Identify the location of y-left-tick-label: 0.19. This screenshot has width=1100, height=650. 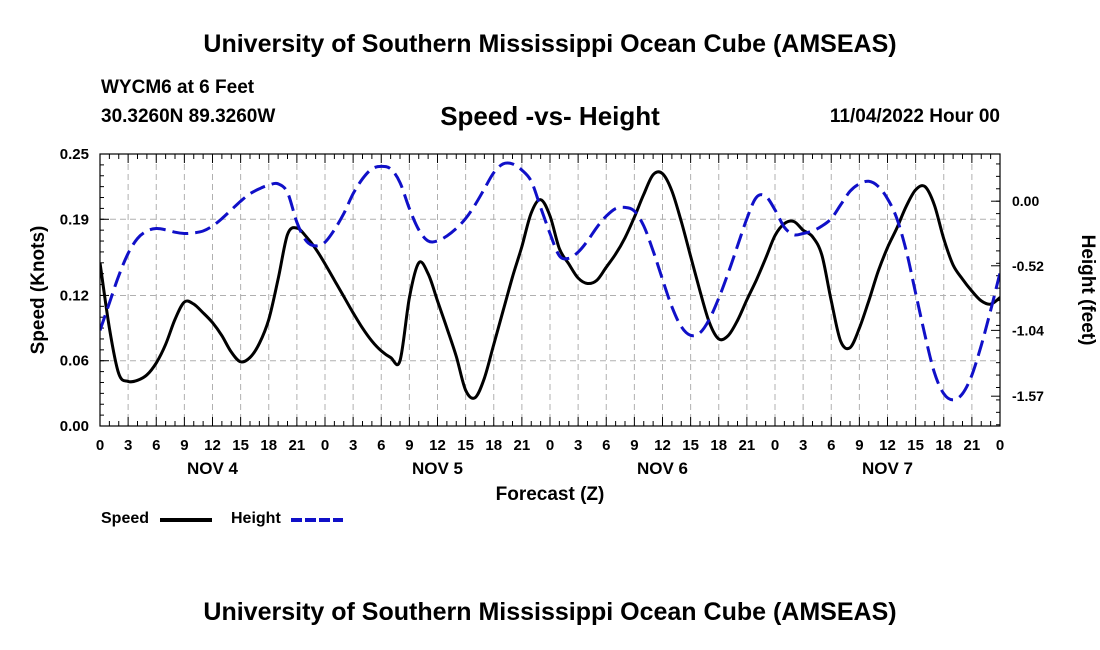
(74, 219).